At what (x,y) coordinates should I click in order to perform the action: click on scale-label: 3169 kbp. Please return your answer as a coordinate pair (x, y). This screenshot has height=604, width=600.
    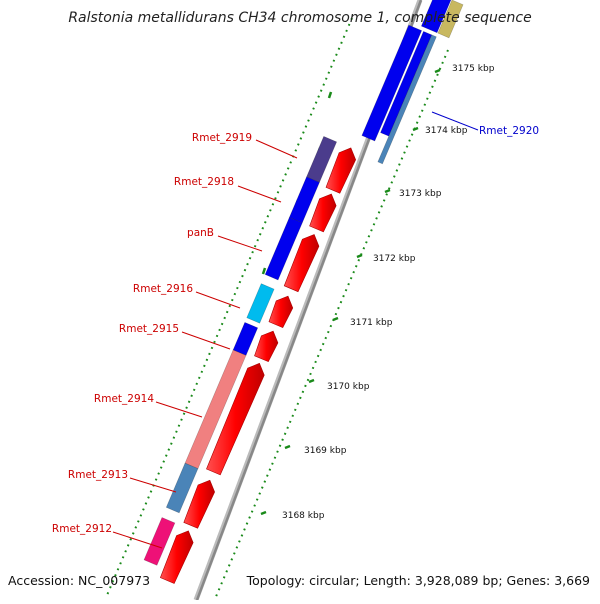
    Looking at the image, I should click on (325, 451).